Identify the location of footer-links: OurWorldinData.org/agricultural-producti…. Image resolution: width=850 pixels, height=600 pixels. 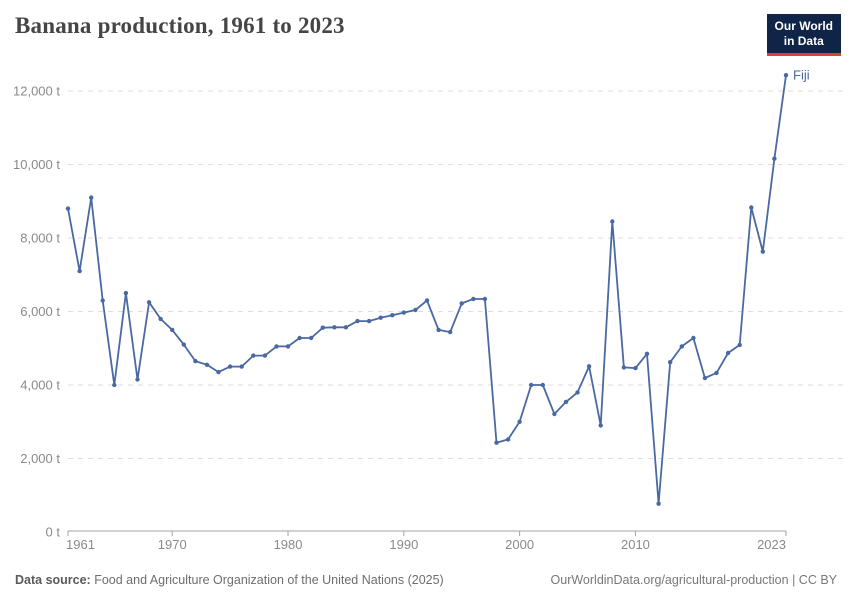
(694, 580).